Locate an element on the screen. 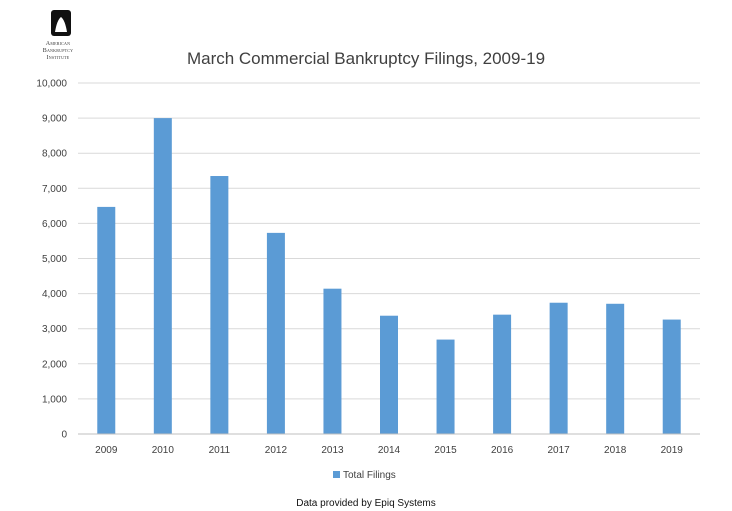 The height and width of the screenshot is (511, 732). bar-2009 is located at coordinates (106, 320).